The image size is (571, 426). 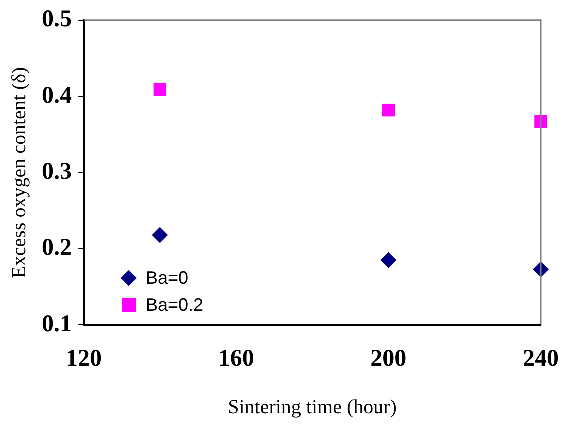 I want to click on y-tick-label: 0.4, so click(x=57, y=95).